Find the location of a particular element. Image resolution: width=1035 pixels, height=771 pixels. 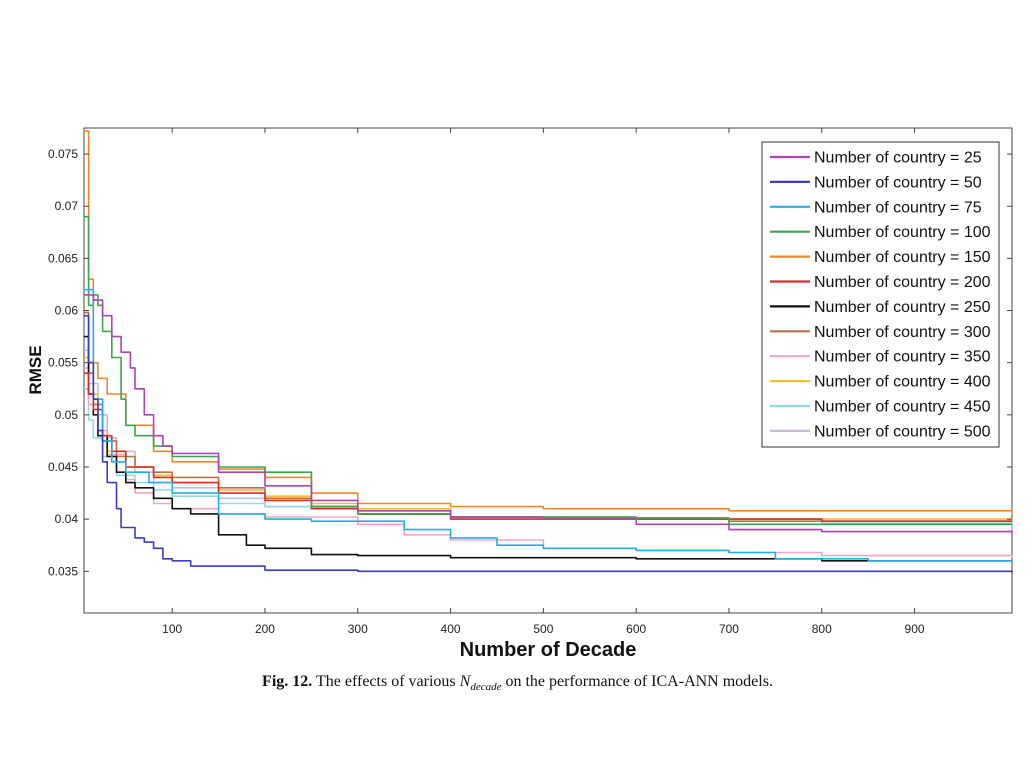

legend-entry: Number of country = 250 is located at coordinates (902, 307).